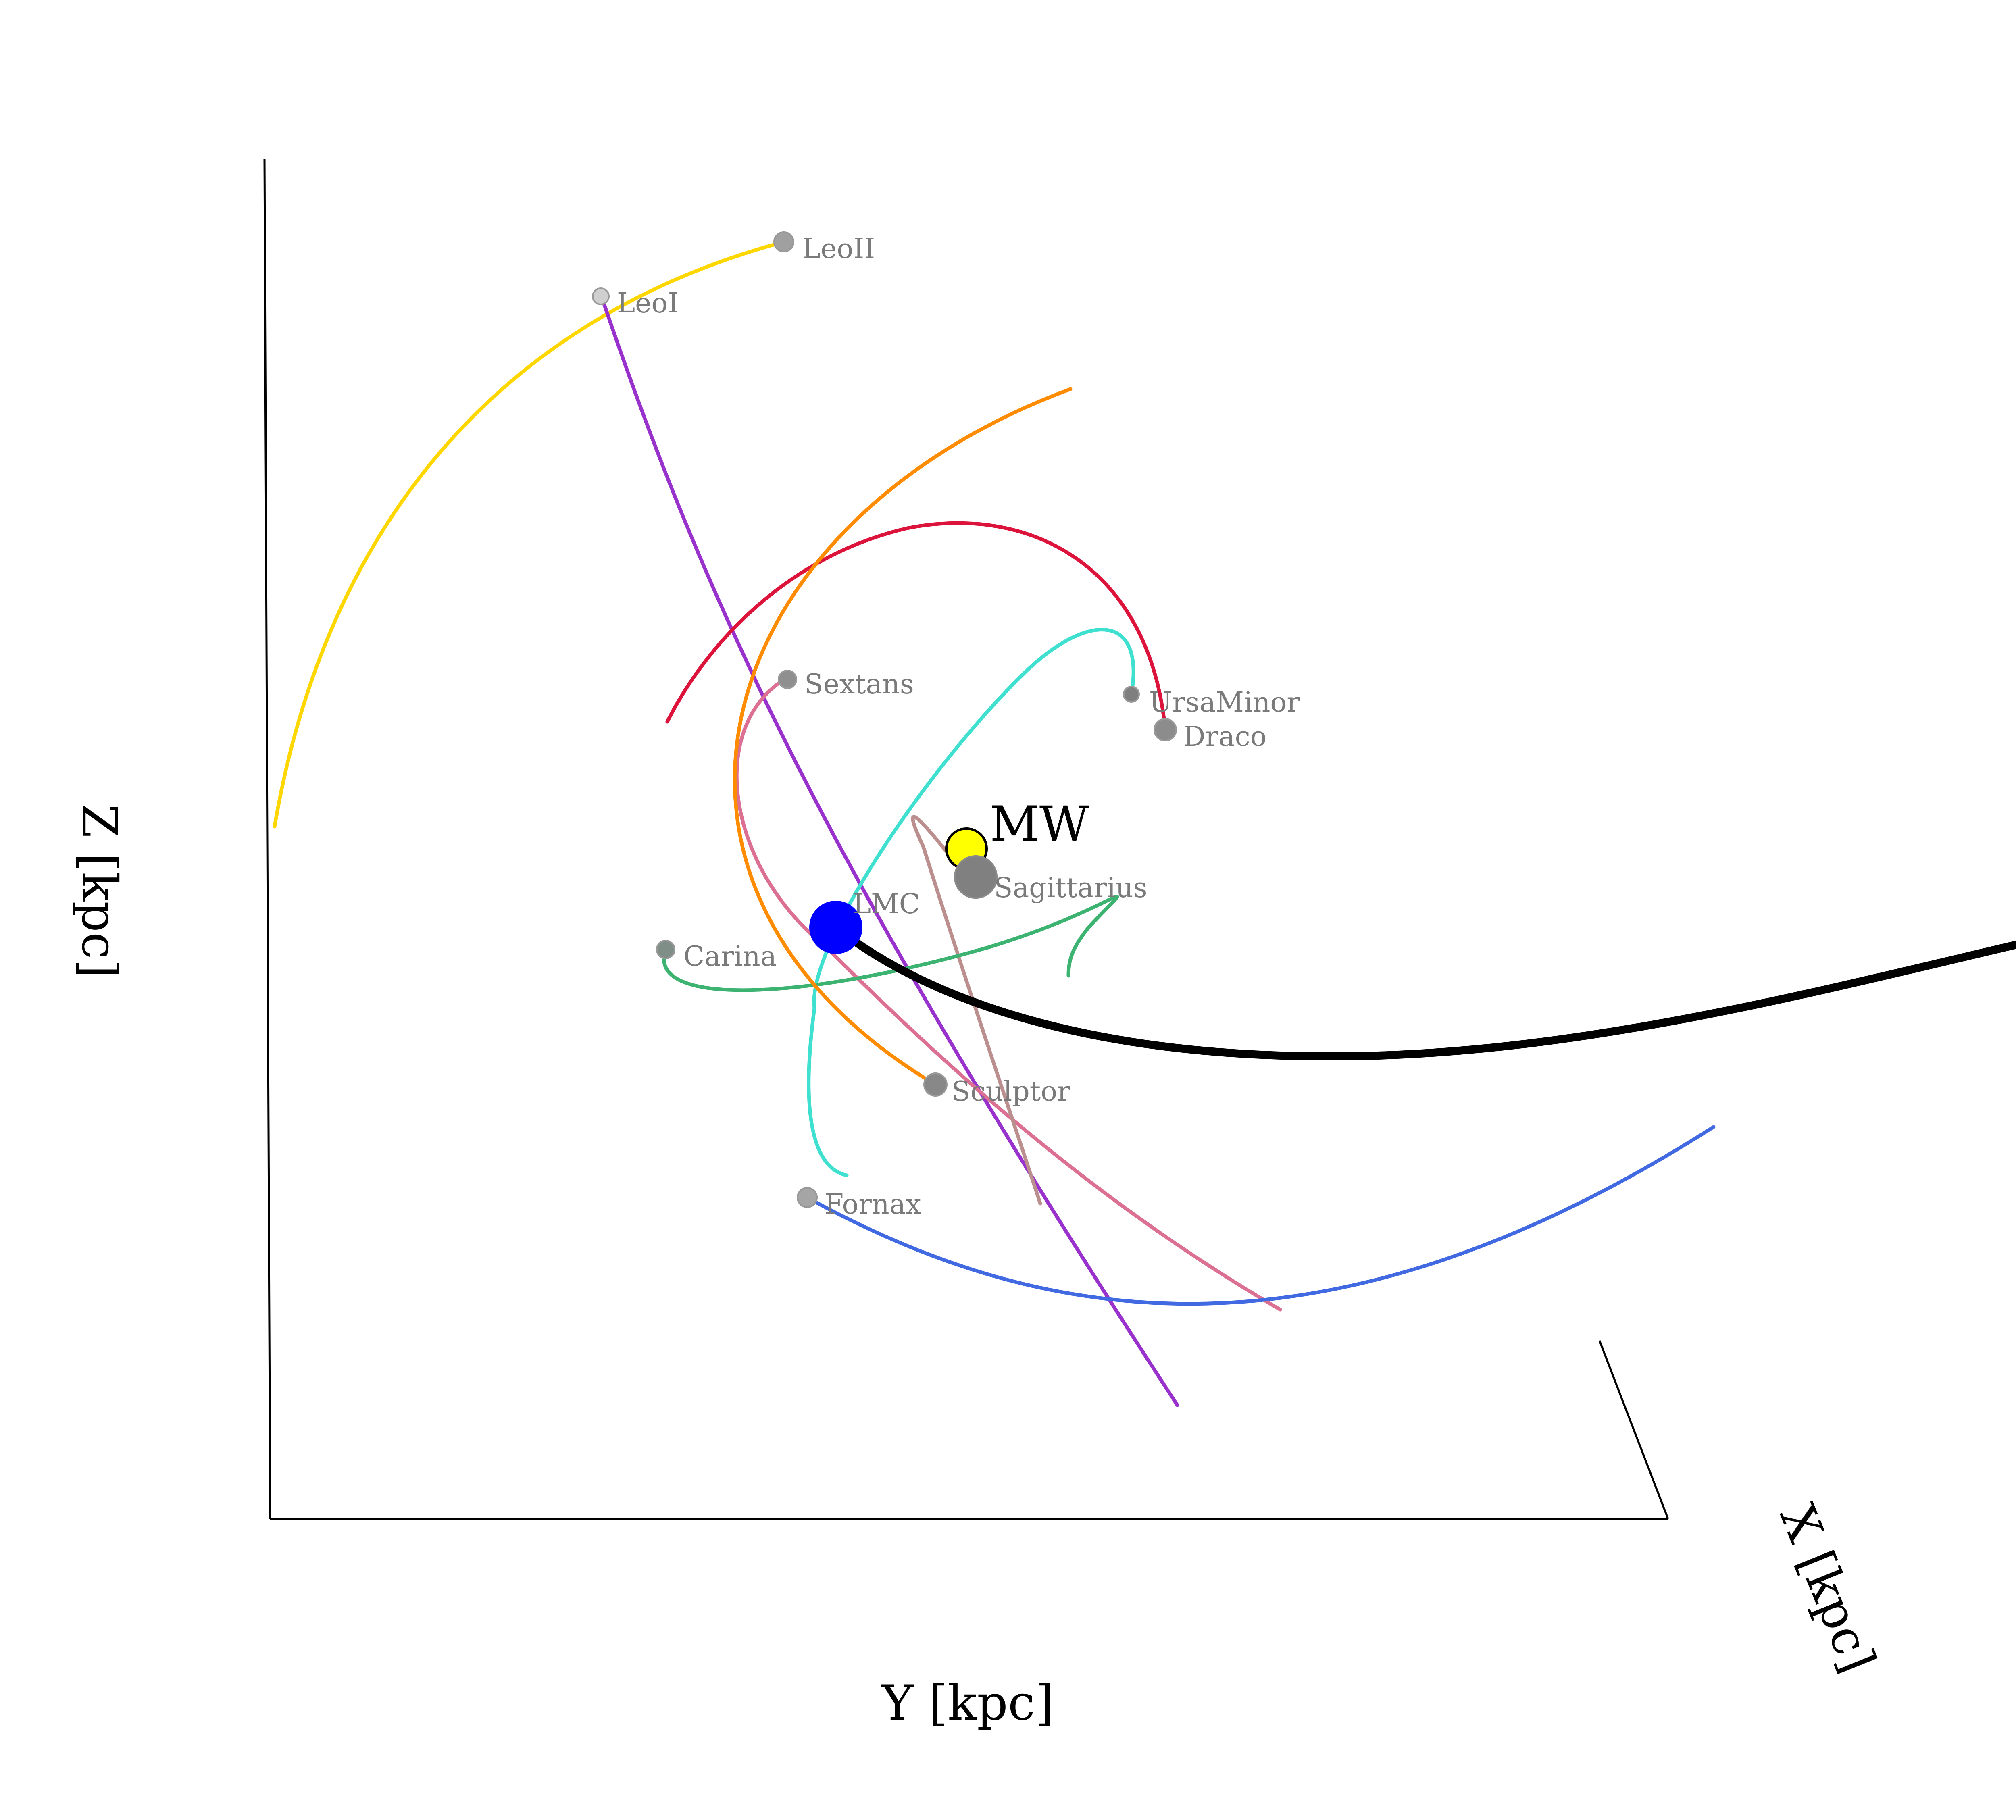  I want to click on label-draco: Draco, so click(1225, 737).